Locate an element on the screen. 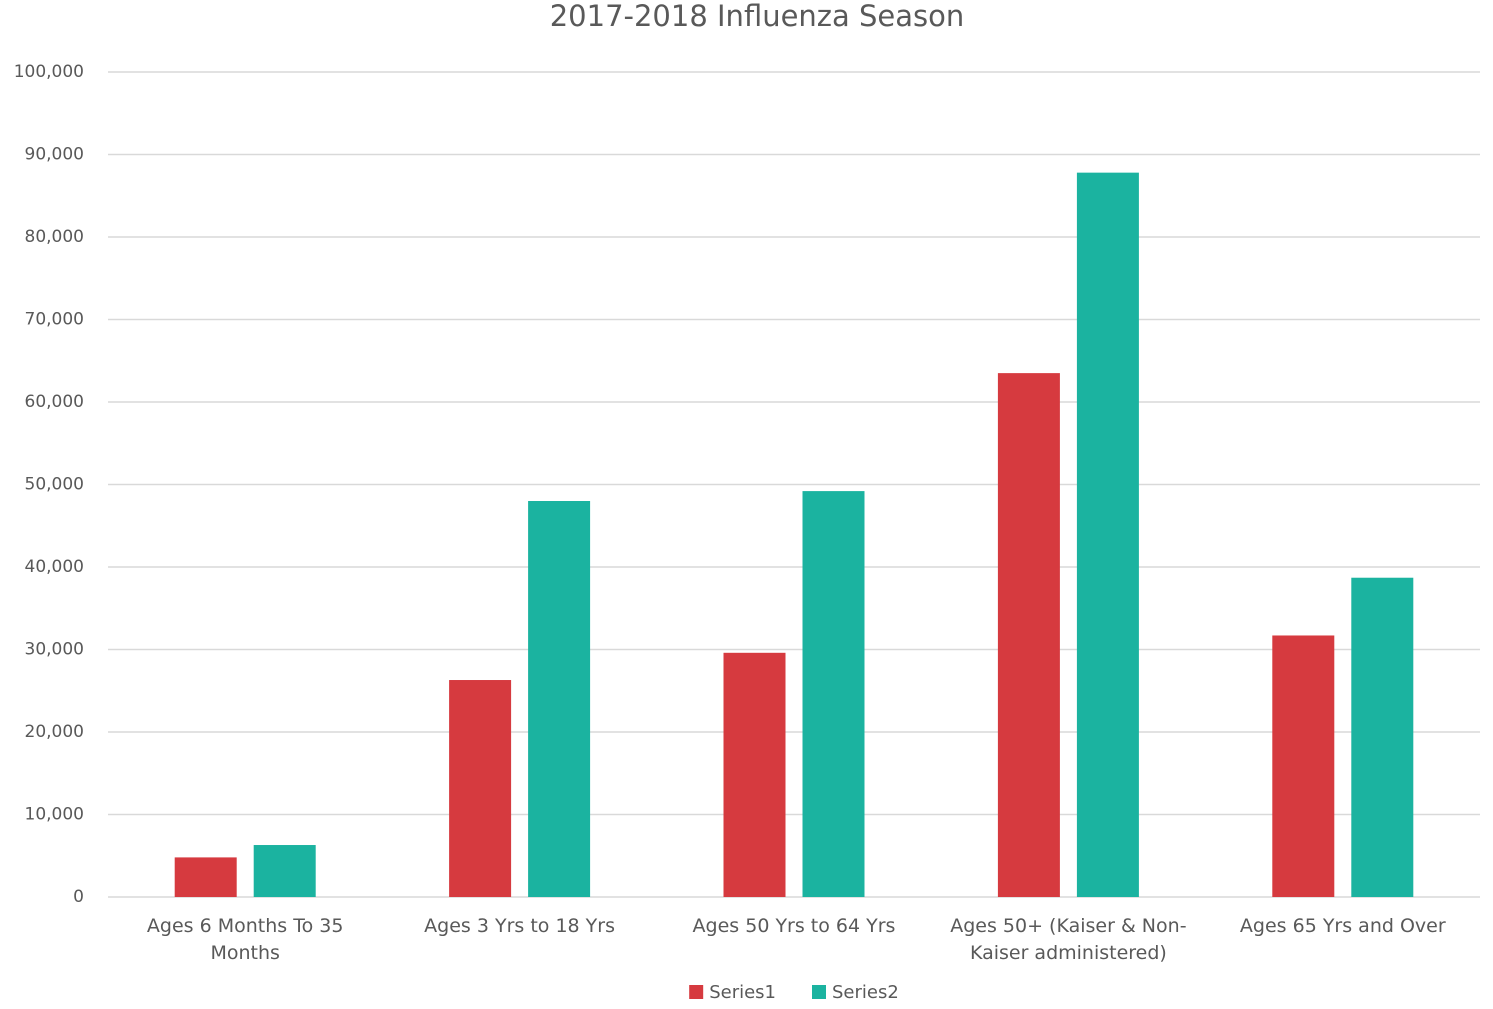 This screenshot has width=1493, height=1009. y-tick-label: 40,000 is located at coordinates (54, 567).